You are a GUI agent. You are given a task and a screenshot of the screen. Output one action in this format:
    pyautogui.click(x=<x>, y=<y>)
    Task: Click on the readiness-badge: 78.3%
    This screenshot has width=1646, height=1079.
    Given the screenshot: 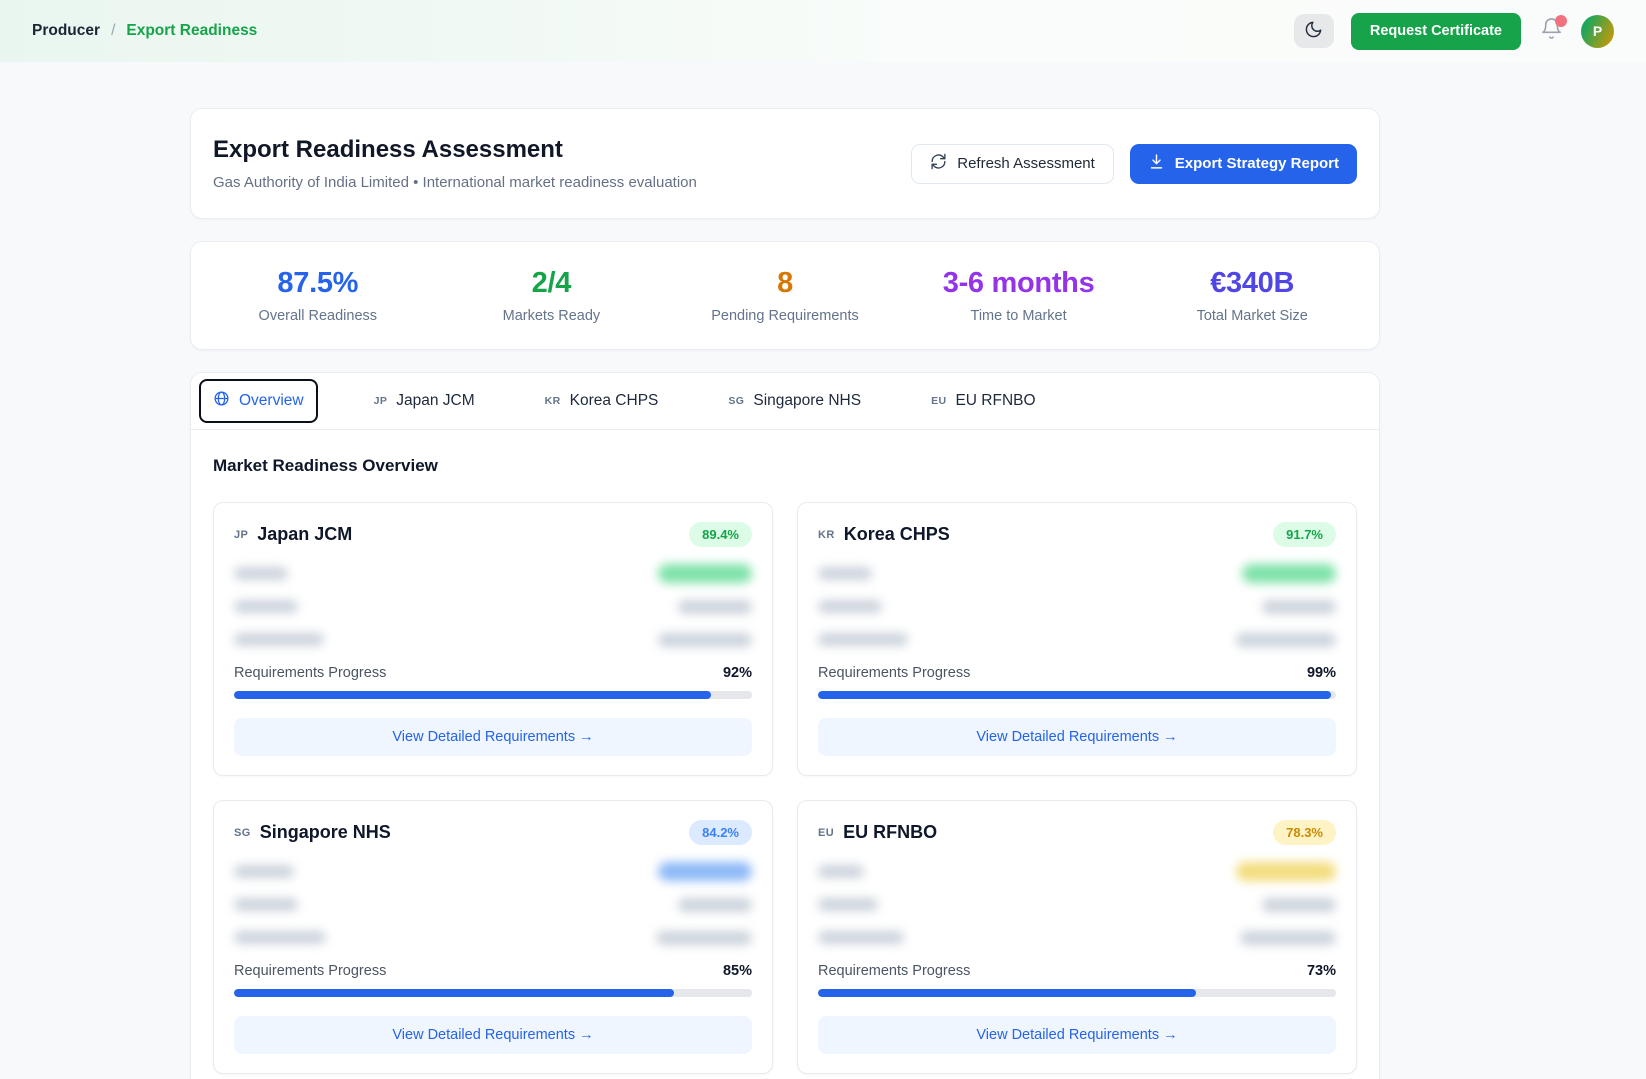 What is the action you would take?
    pyautogui.click(x=1304, y=832)
    